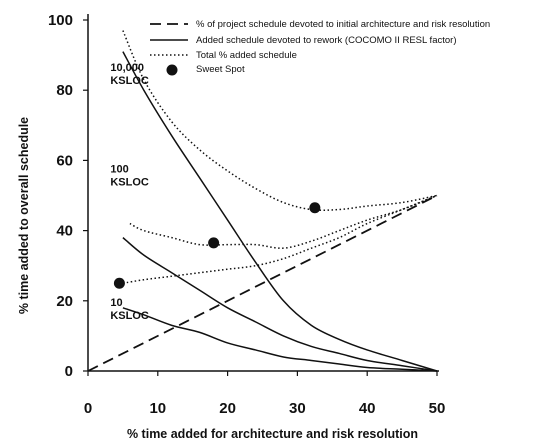  What do you see at coordinates (64, 301) in the screenshot?
I see `y-tick-label: 20` at bounding box center [64, 301].